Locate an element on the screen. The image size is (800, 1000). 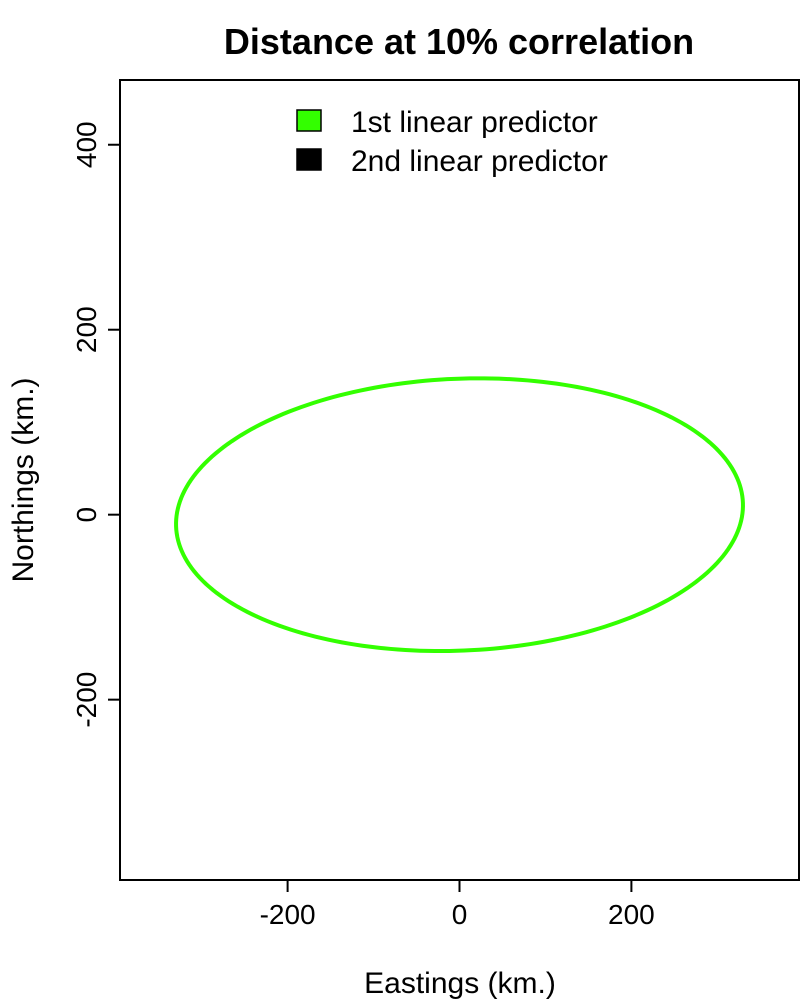
y-tick-label: 400 is located at coordinates (86, 144).